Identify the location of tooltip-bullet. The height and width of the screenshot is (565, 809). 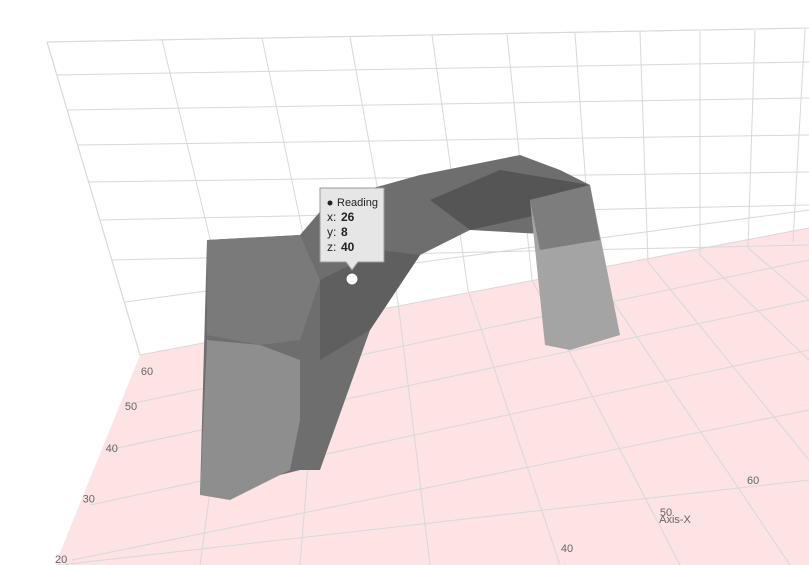
(330, 203).